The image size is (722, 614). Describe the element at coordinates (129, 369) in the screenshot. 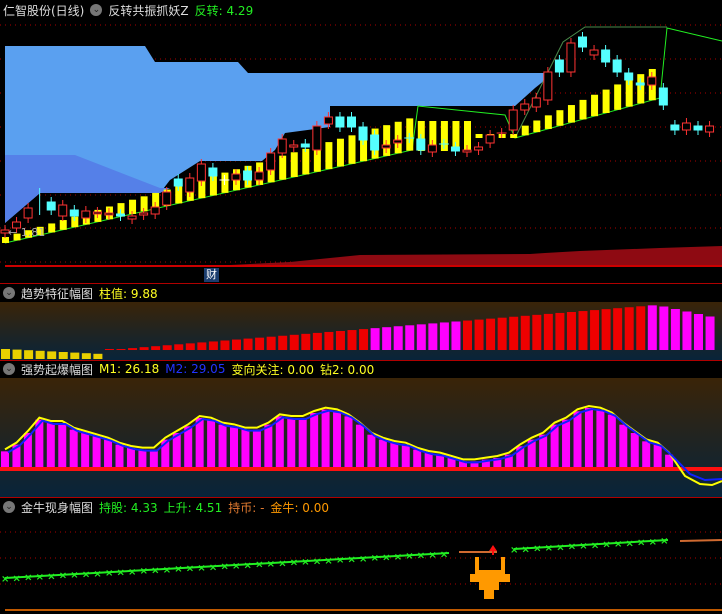

I see `m1-readout: M1: 26.18` at that location.